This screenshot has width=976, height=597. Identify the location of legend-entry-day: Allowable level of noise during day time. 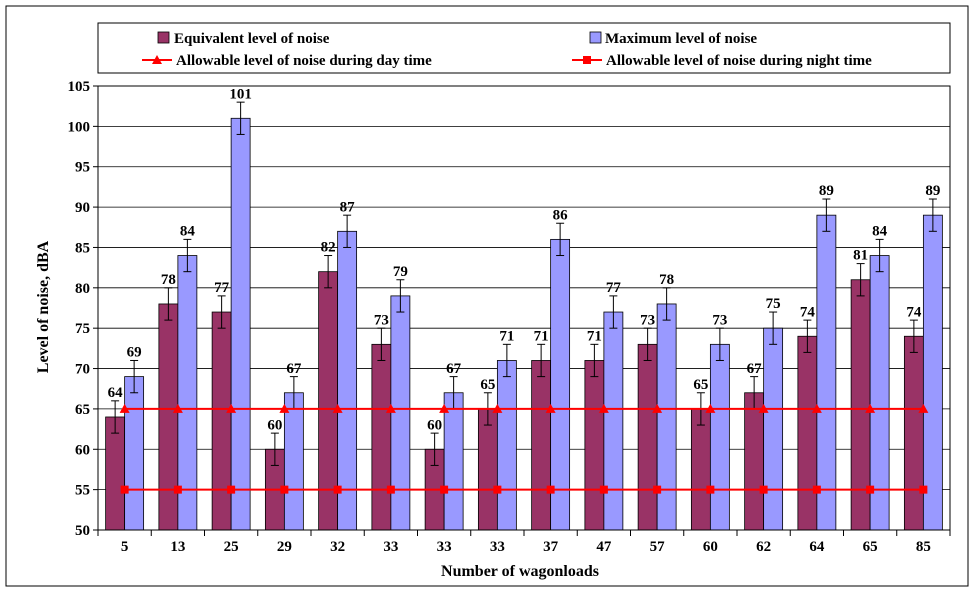
(287, 61).